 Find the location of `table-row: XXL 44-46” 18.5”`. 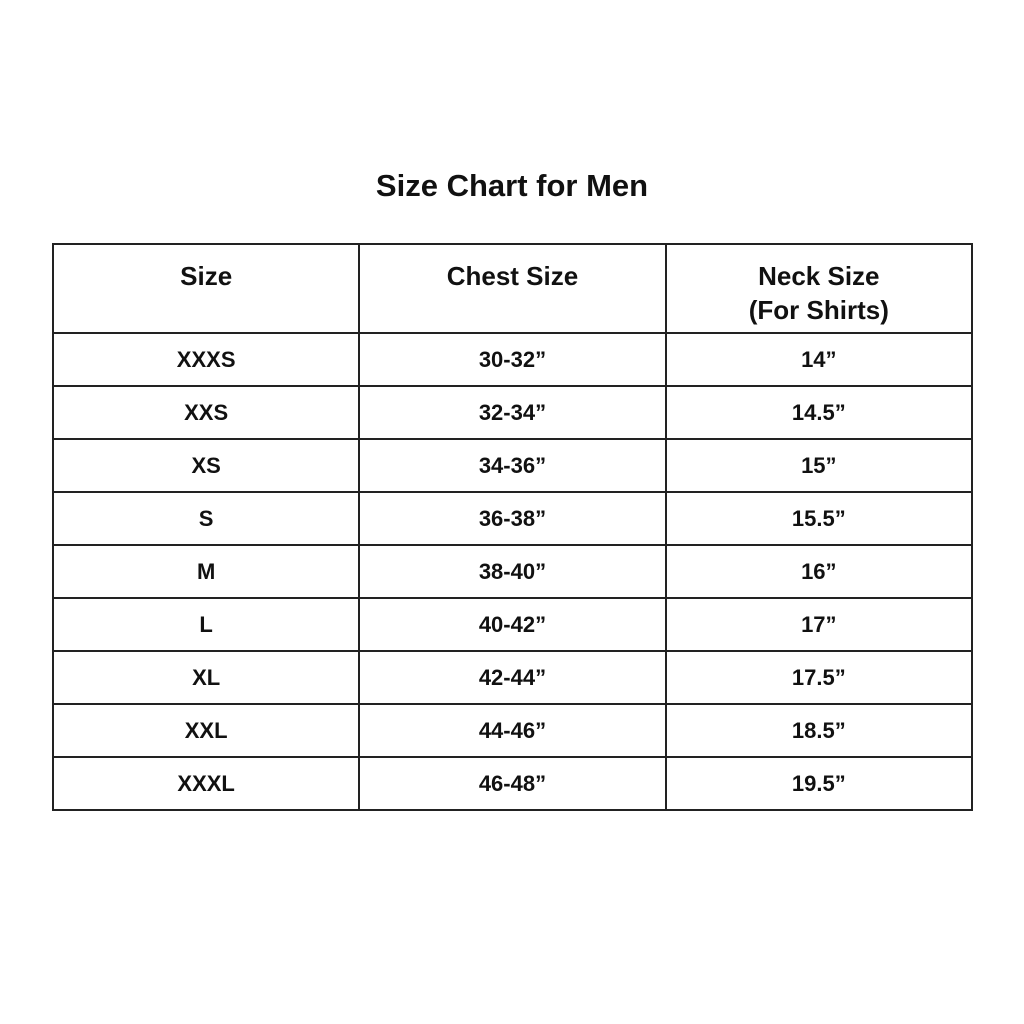

table-row: XXL 44-46” 18.5” is located at coordinates (512, 730).